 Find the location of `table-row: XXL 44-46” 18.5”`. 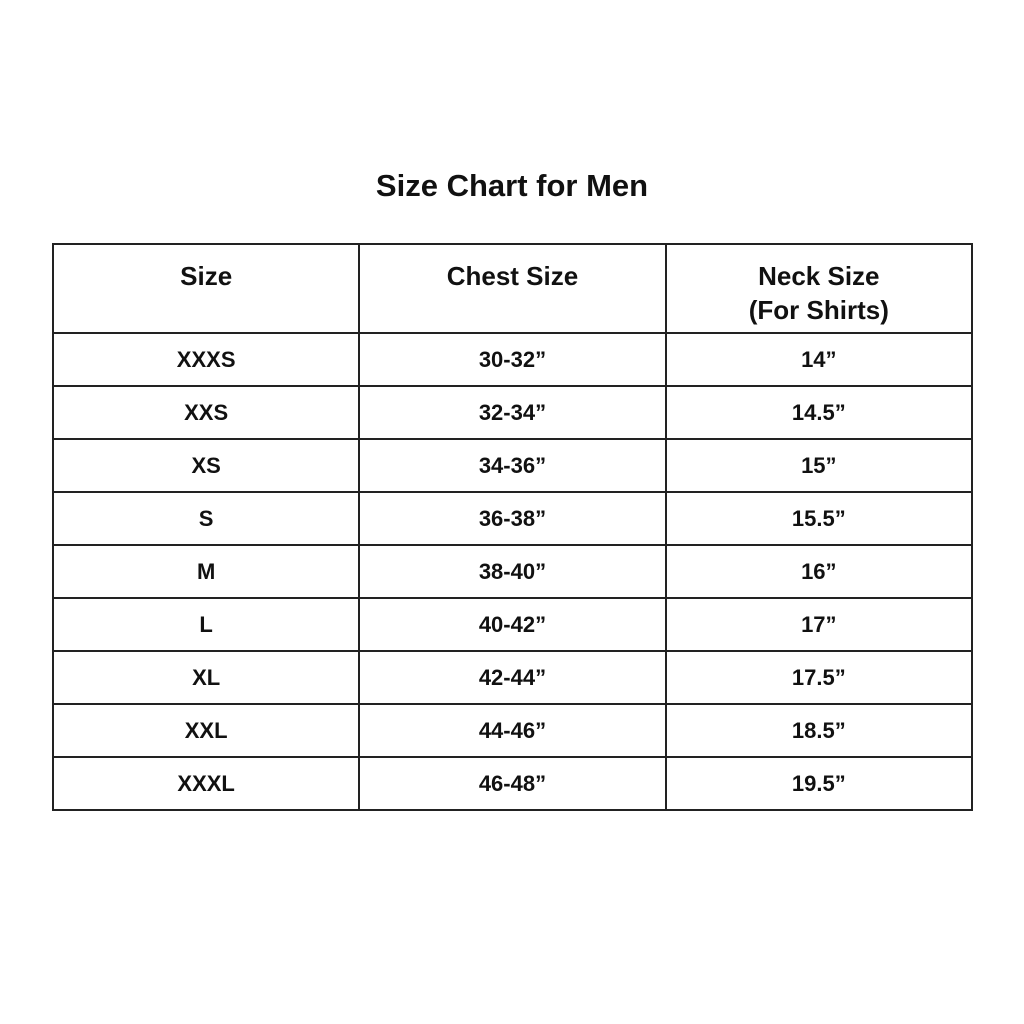

table-row: XXL 44-46” 18.5” is located at coordinates (512, 730).